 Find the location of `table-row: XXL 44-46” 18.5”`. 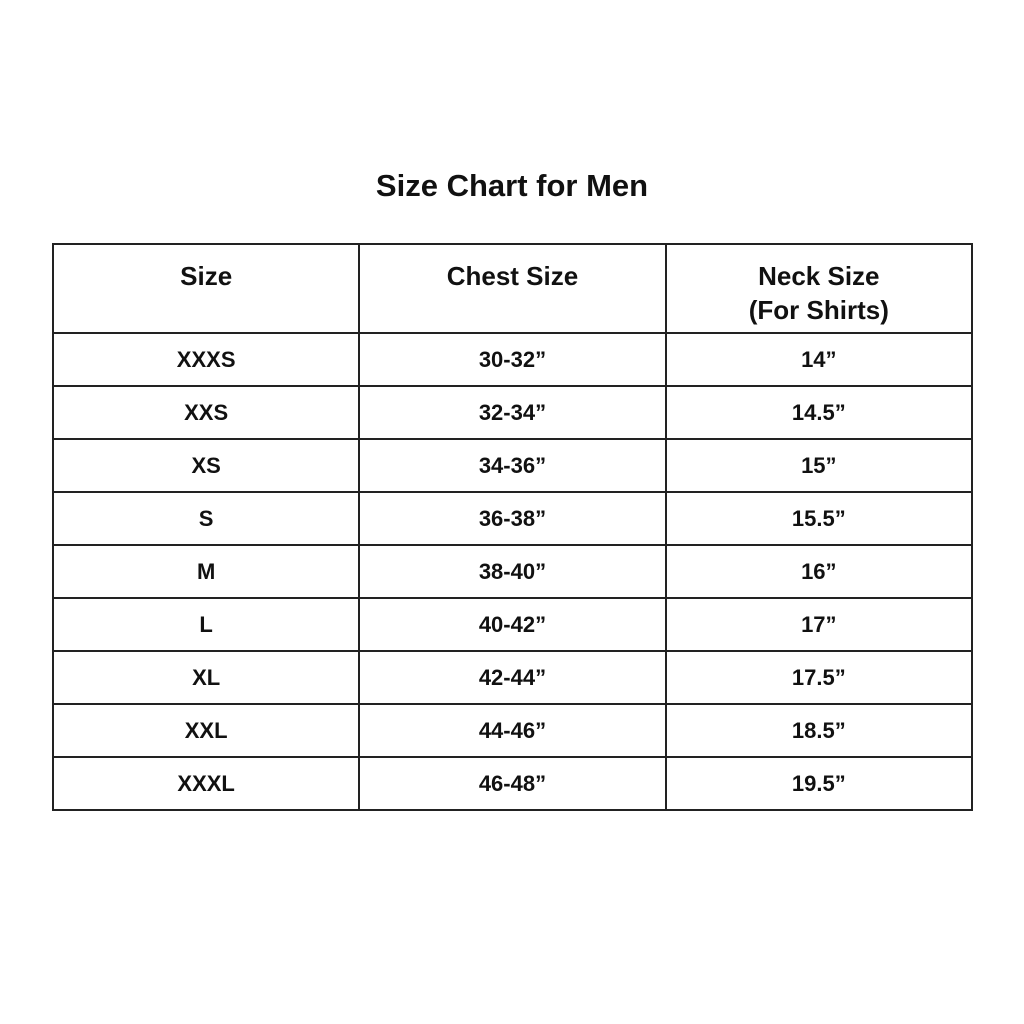

table-row: XXL 44-46” 18.5” is located at coordinates (512, 730).